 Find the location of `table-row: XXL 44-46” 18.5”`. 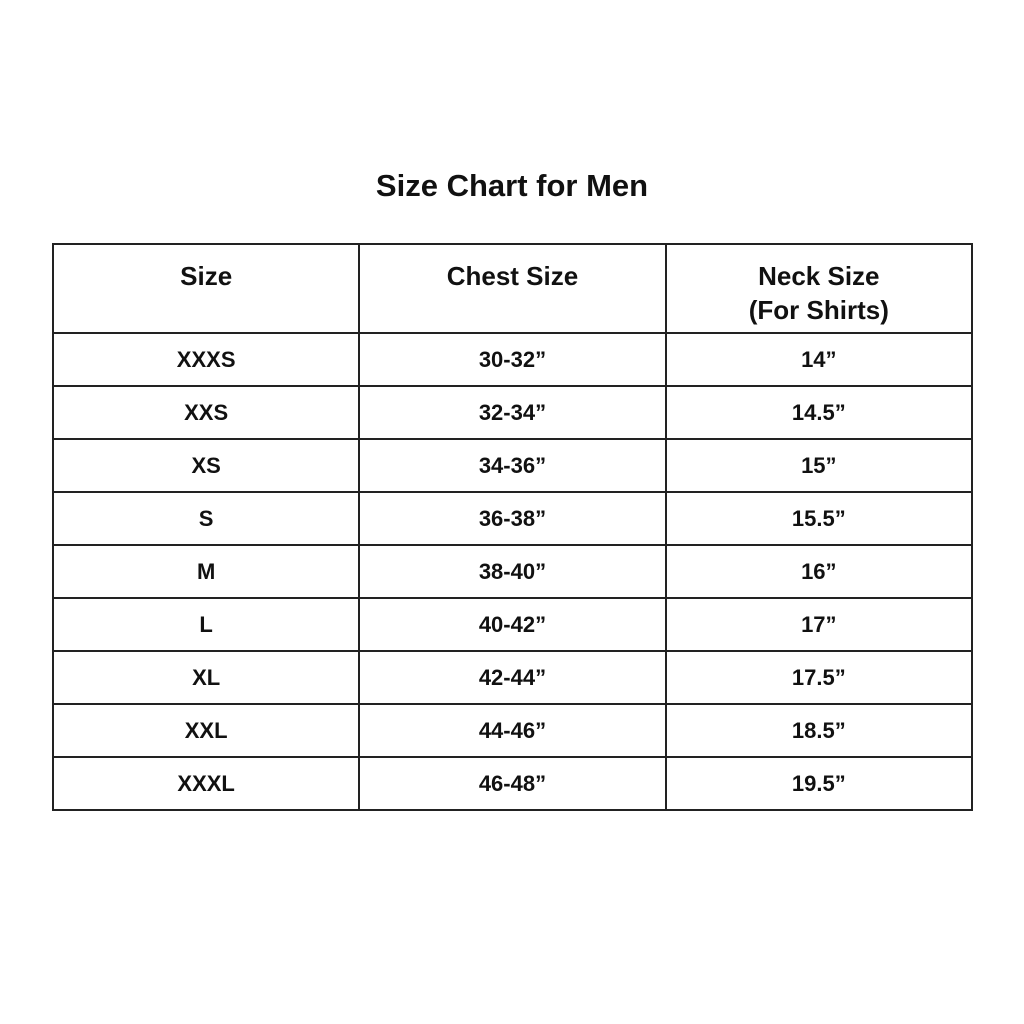

table-row: XXL 44-46” 18.5” is located at coordinates (512, 730).